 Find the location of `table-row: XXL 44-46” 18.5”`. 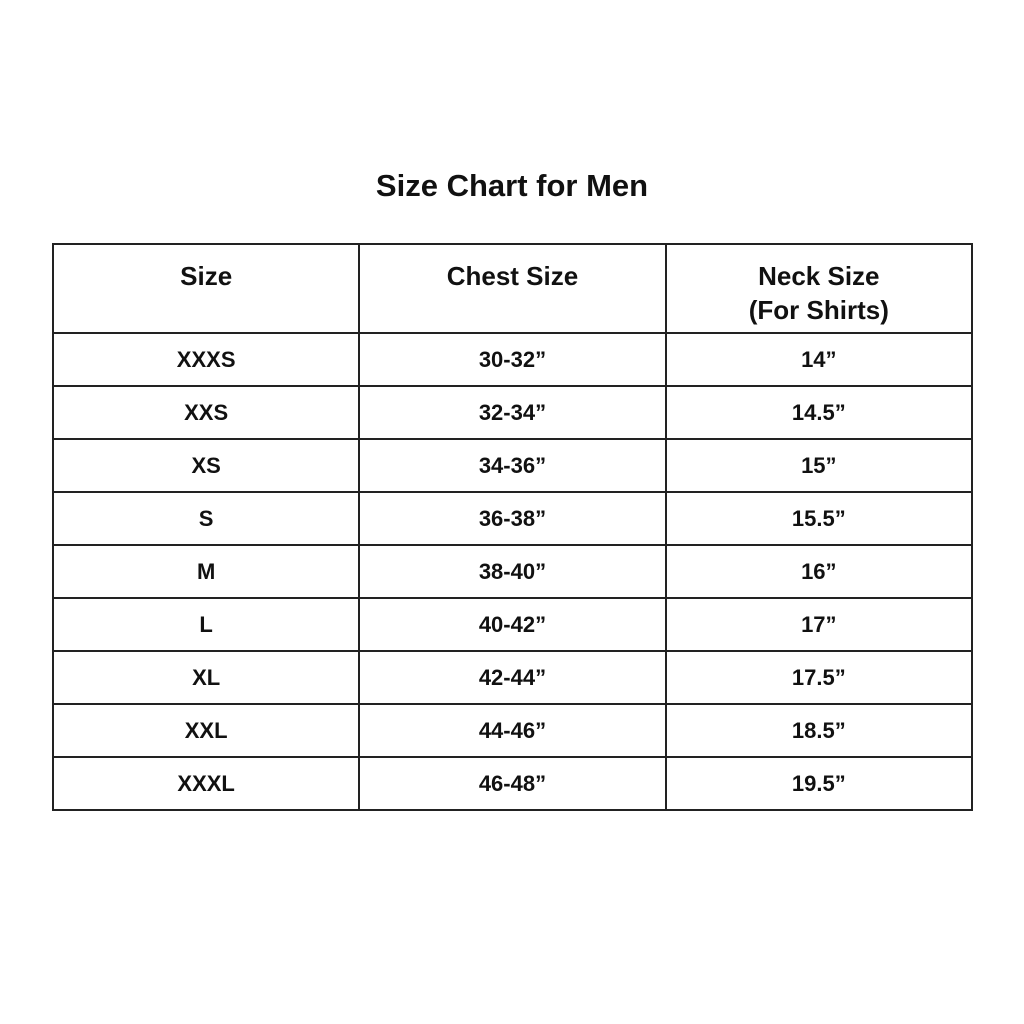

table-row: XXL 44-46” 18.5” is located at coordinates (512, 730).